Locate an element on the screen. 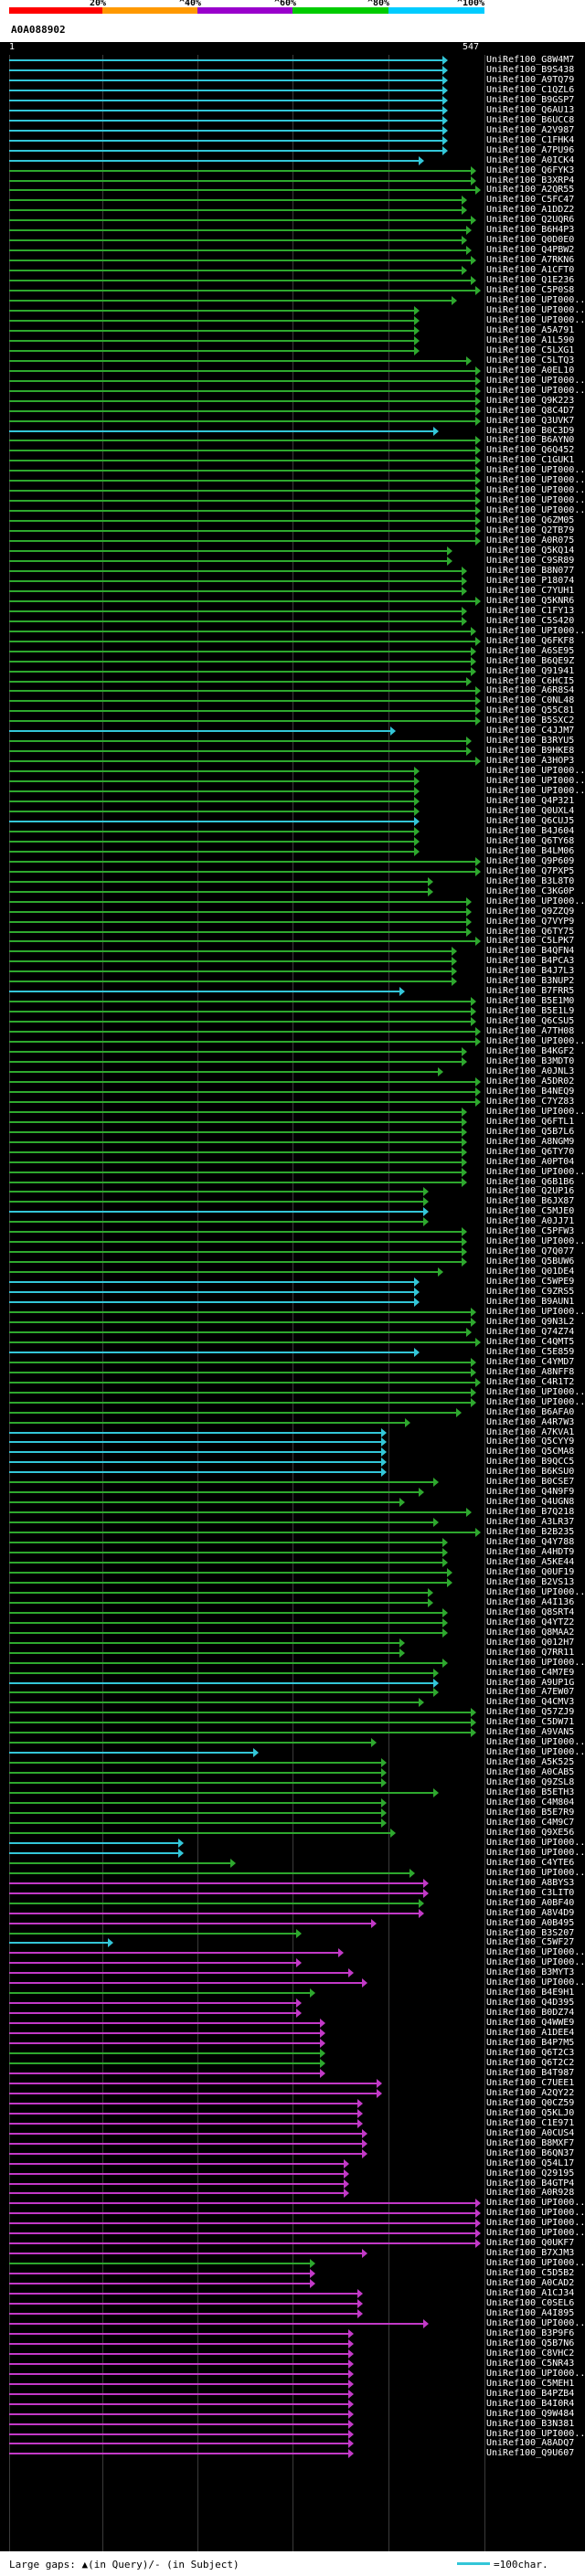 The width and height of the screenshot is (585, 2576). hit-label: UniRef100_A2QY22 is located at coordinates (531, 2092).